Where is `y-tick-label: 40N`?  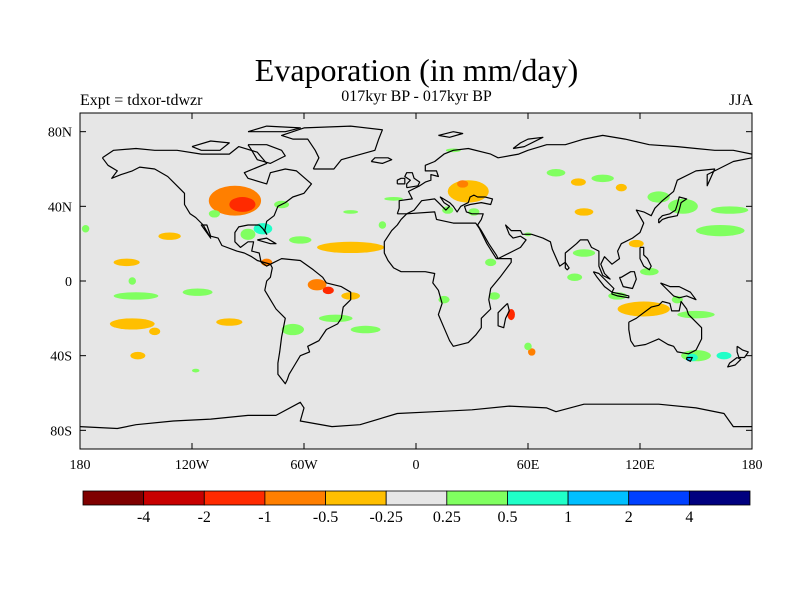
y-tick-label: 40N is located at coordinates (60, 207).